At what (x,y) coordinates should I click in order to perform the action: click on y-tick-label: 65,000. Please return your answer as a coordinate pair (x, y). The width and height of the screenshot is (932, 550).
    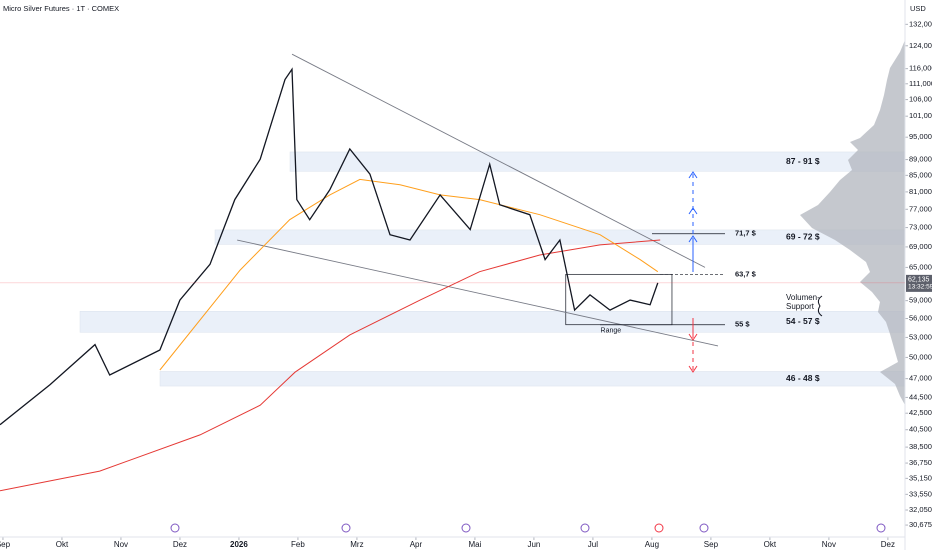
    Looking at the image, I should click on (920, 266).